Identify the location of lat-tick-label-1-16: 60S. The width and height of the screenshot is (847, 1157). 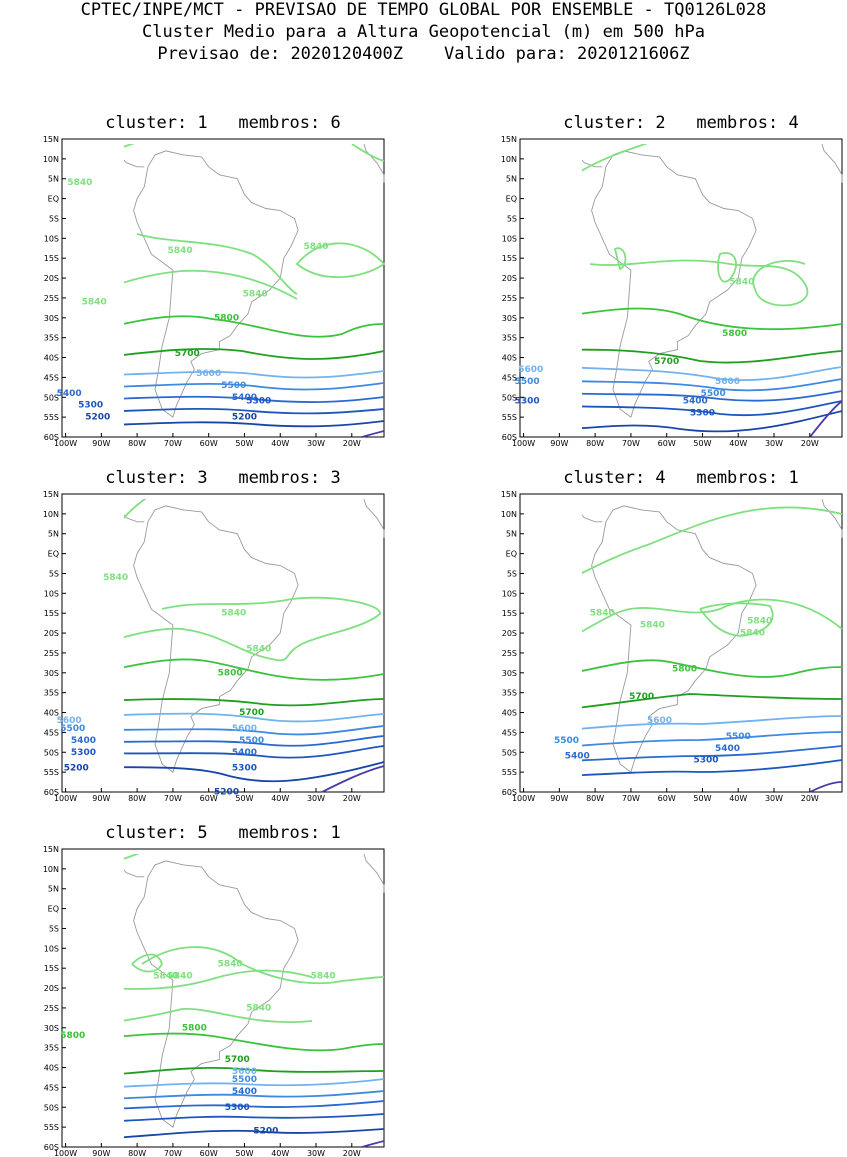
(51, 437).